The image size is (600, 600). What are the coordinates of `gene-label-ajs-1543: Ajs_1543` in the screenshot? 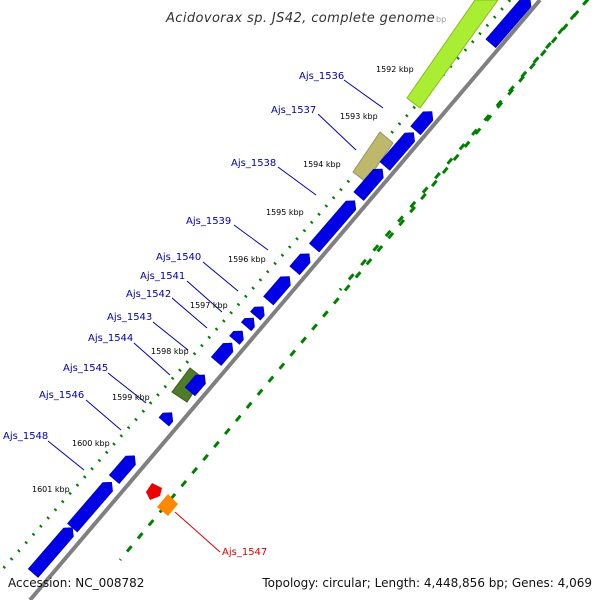 It's located at (129, 317).